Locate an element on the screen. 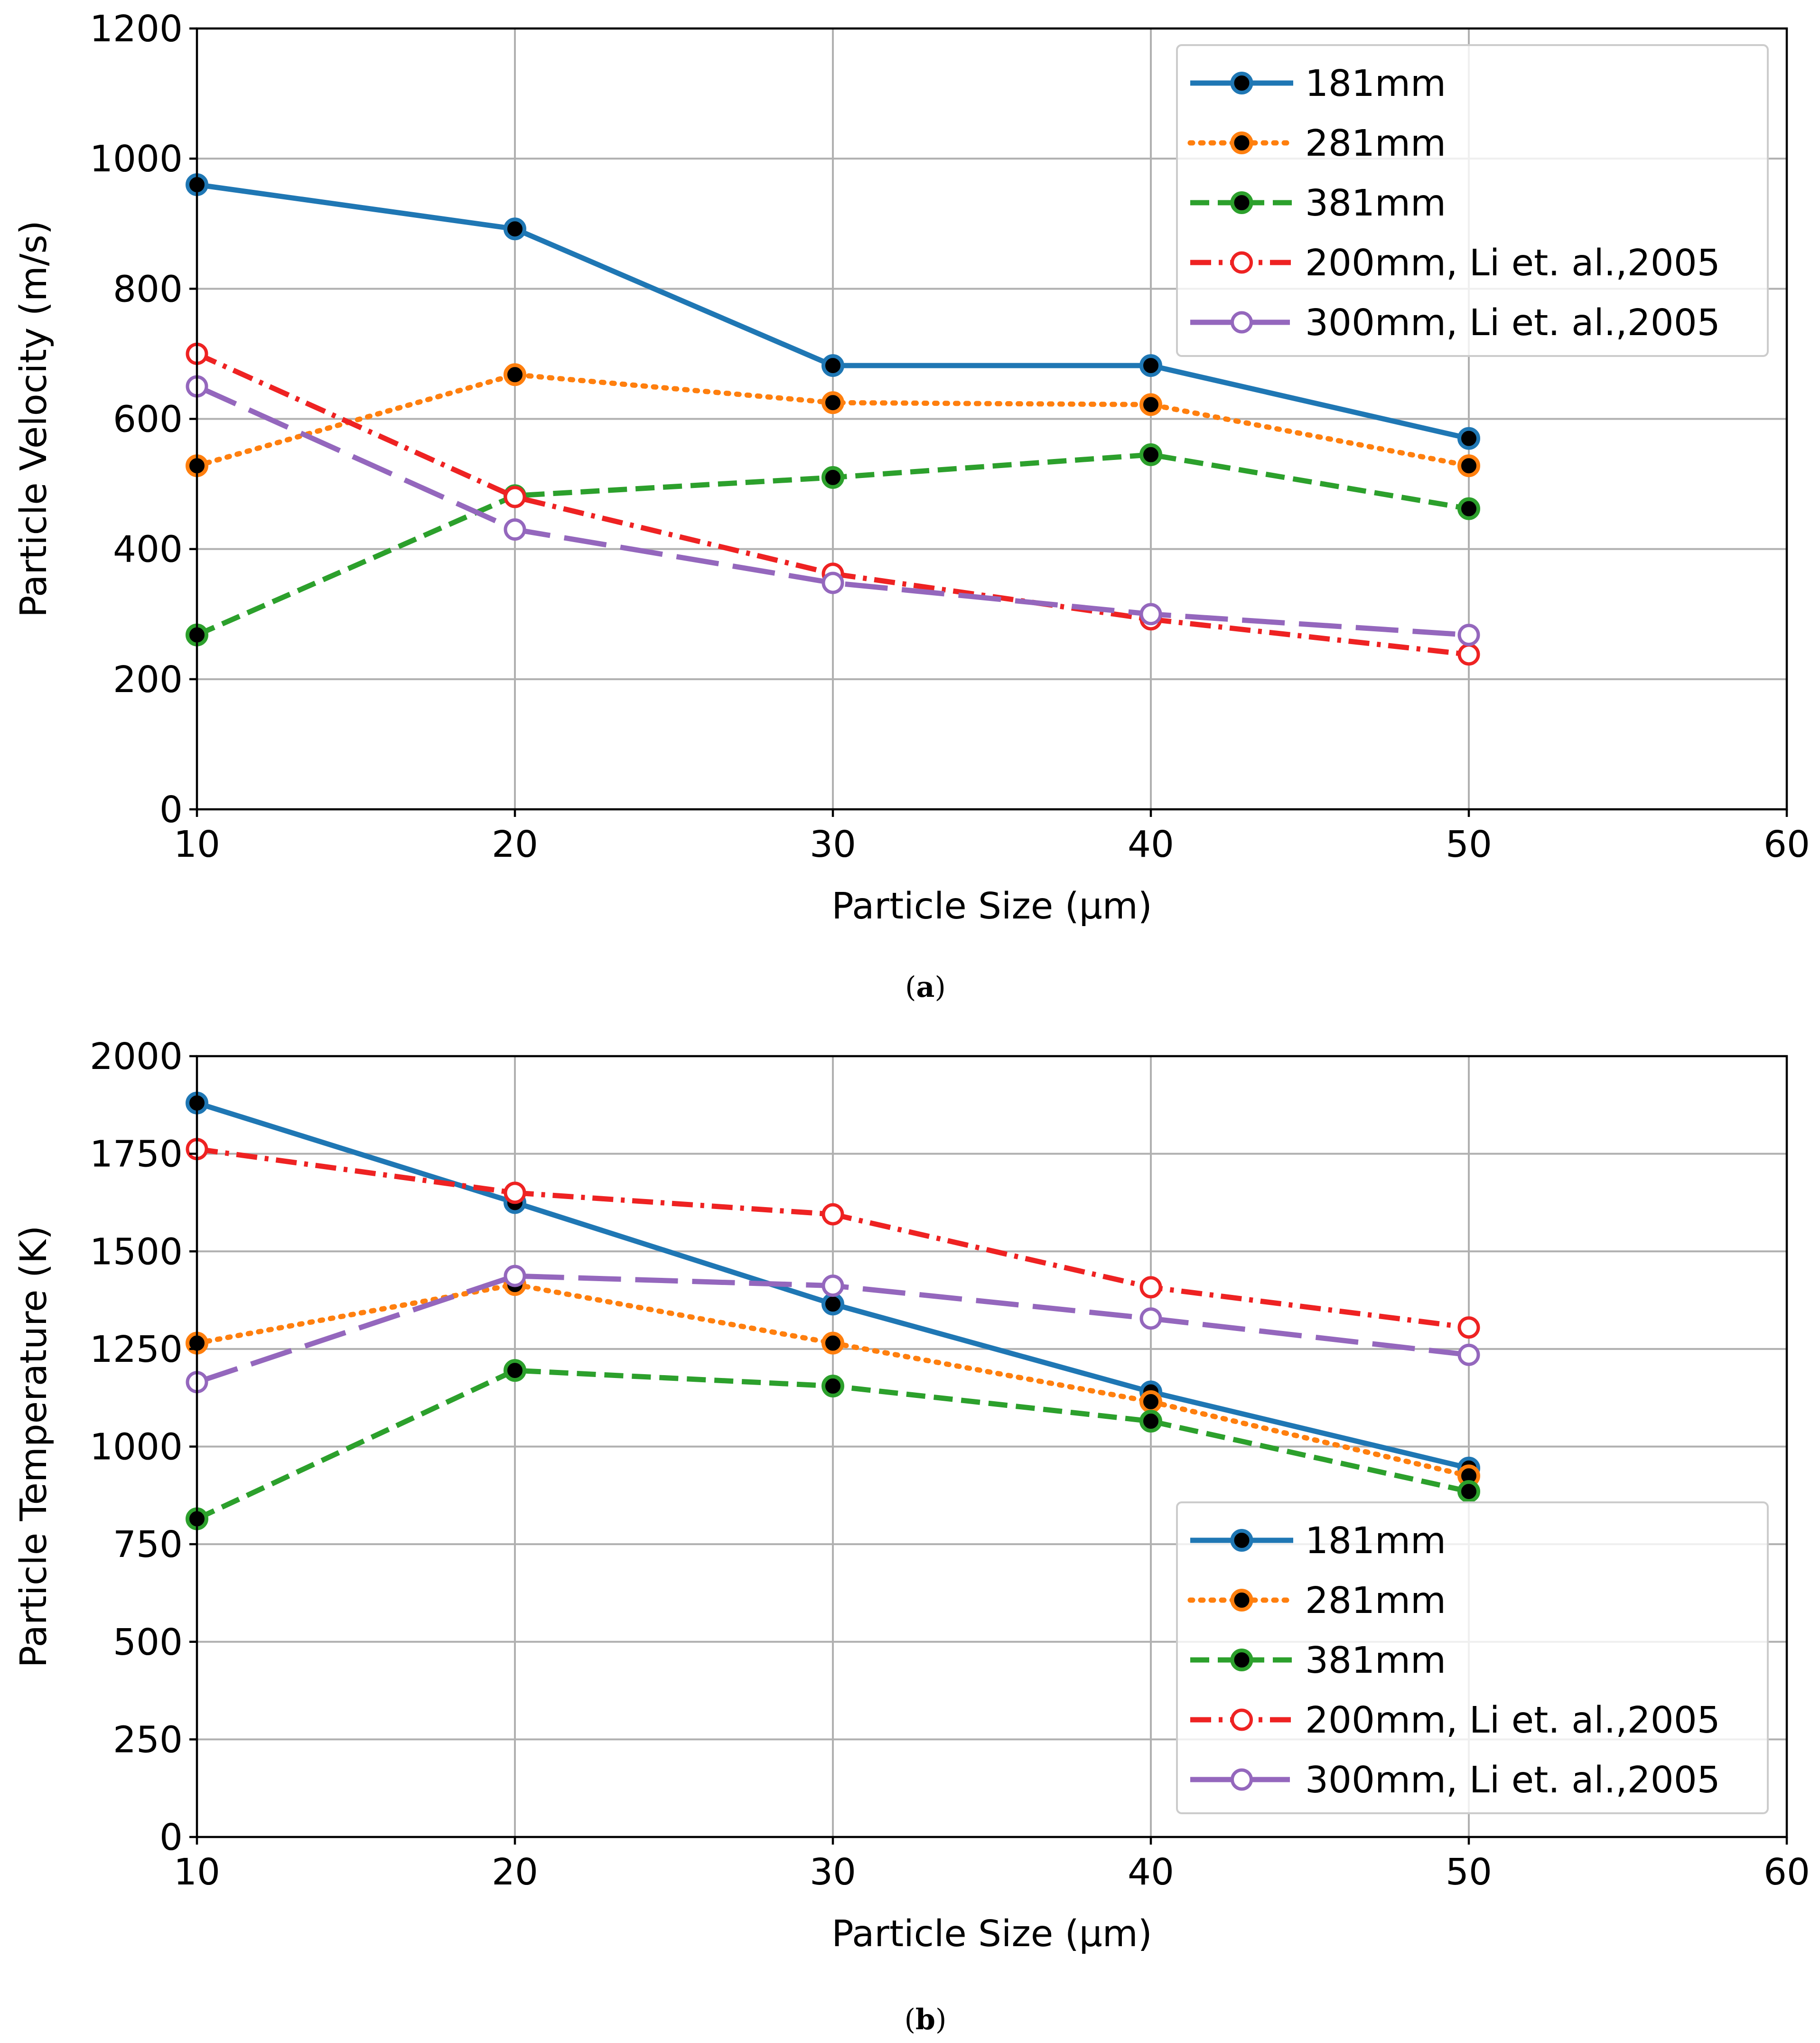 Image resolution: width=1820 pixels, height=2043 pixels. y-tick-label: 800 is located at coordinates (148, 289).